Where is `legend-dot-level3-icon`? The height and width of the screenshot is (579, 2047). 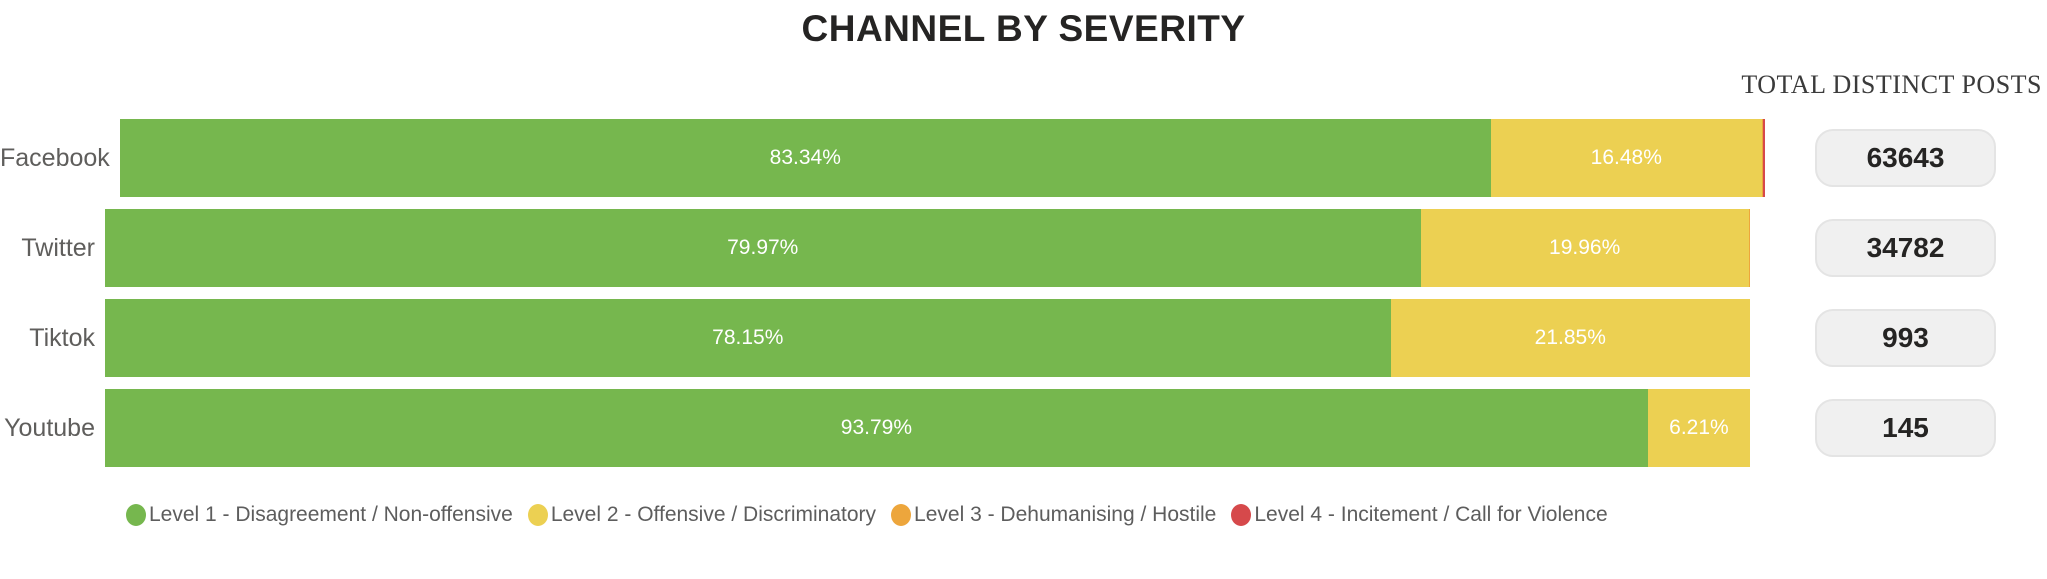
legend-dot-level3-icon is located at coordinates (901, 515).